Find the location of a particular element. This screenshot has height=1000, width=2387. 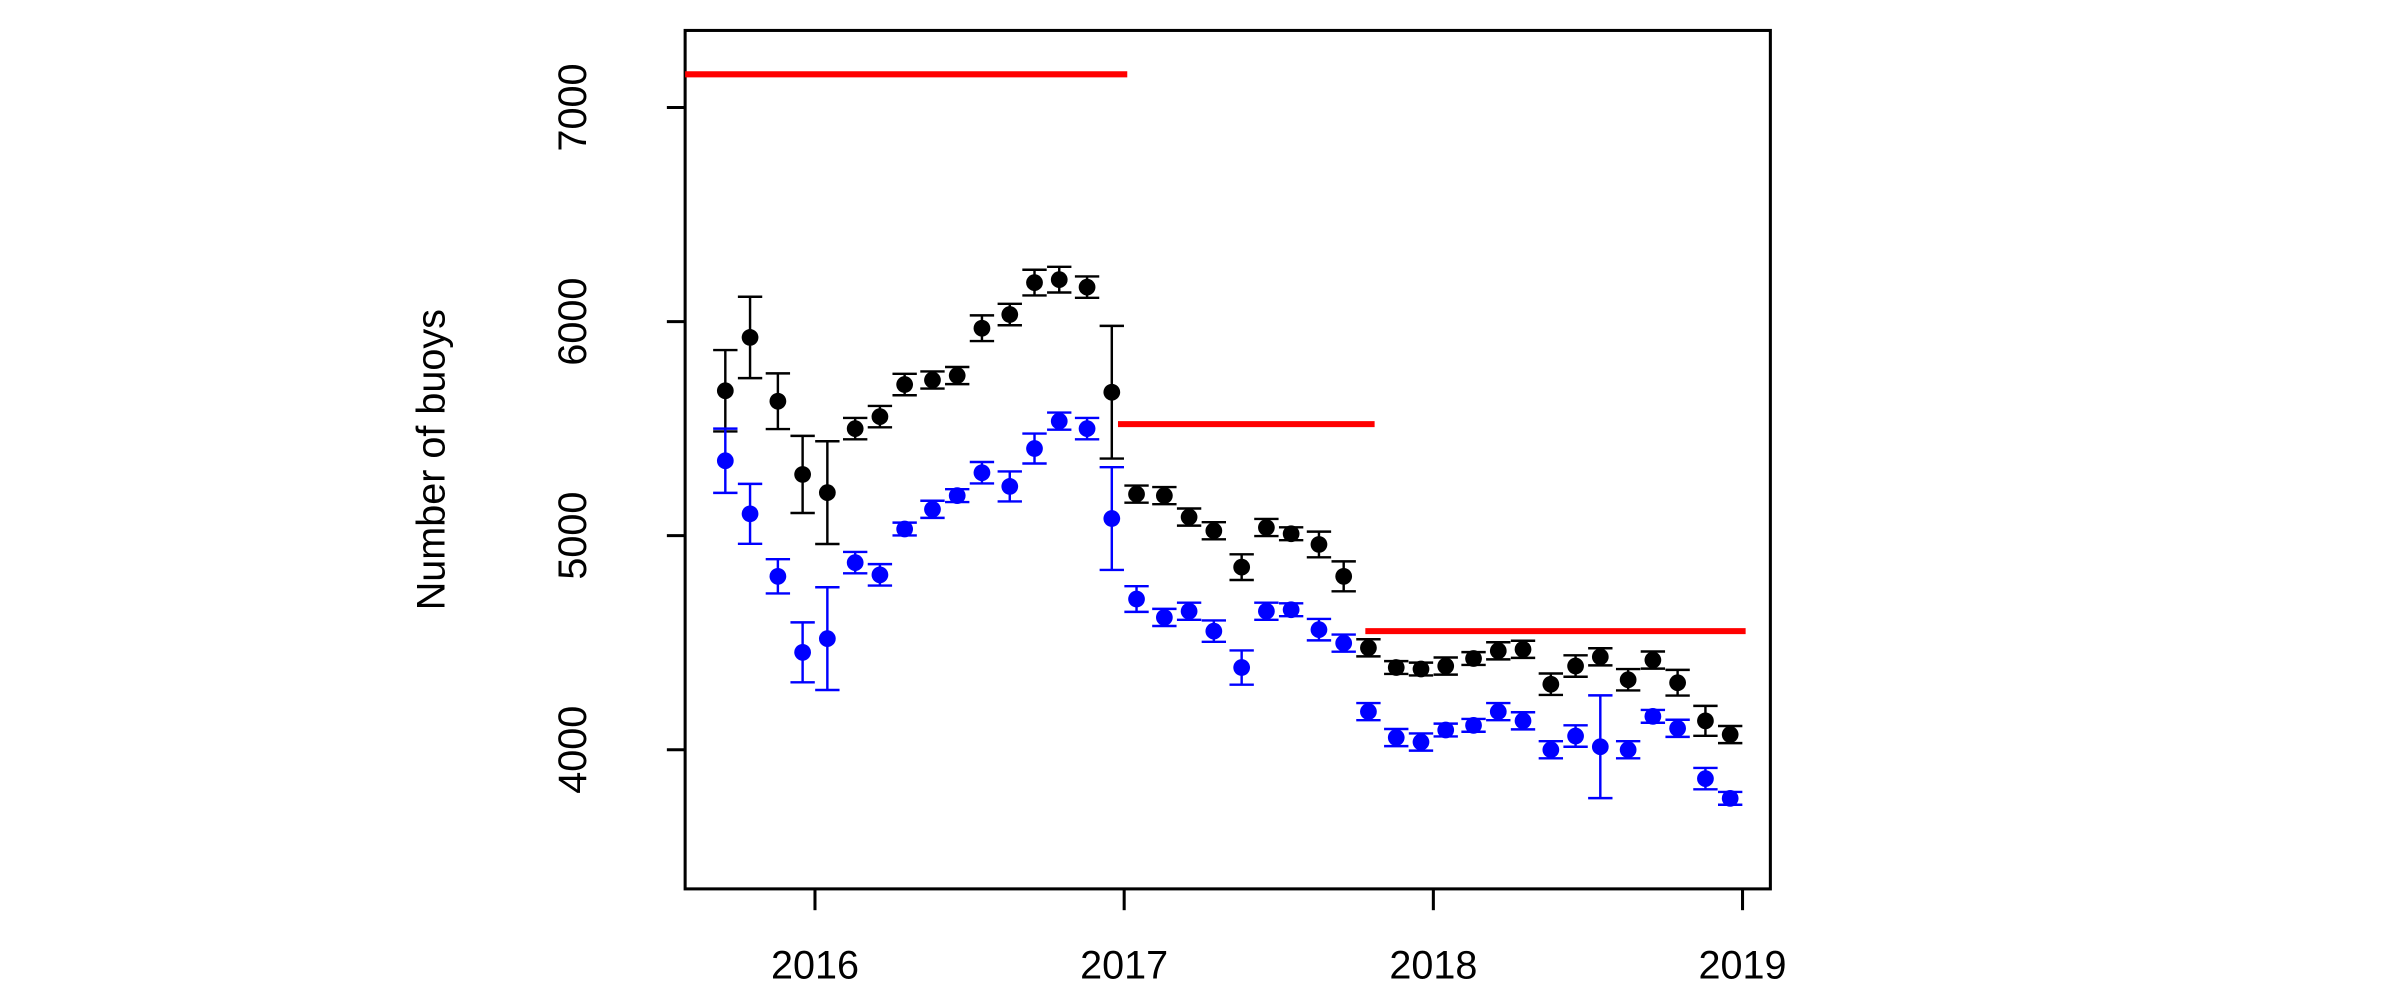

x-tick-label: 2016 is located at coordinates (815, 965).